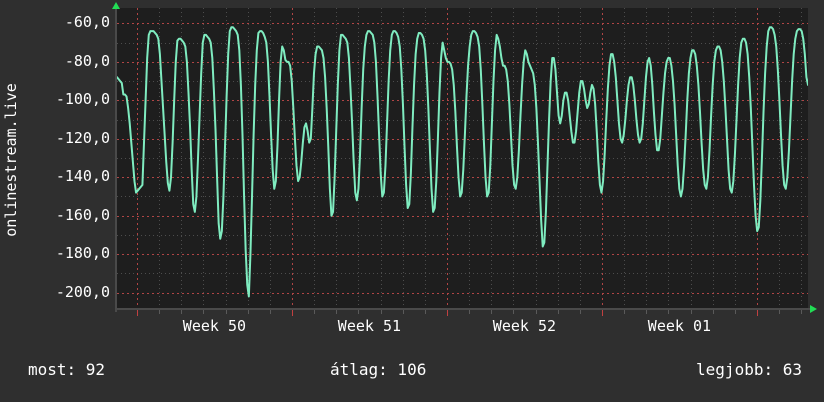  What do you see at coordinates (749, 369) in the screenshot?
I see `legend-best-value: legjobb: 63` at bounding box center [749, 369].